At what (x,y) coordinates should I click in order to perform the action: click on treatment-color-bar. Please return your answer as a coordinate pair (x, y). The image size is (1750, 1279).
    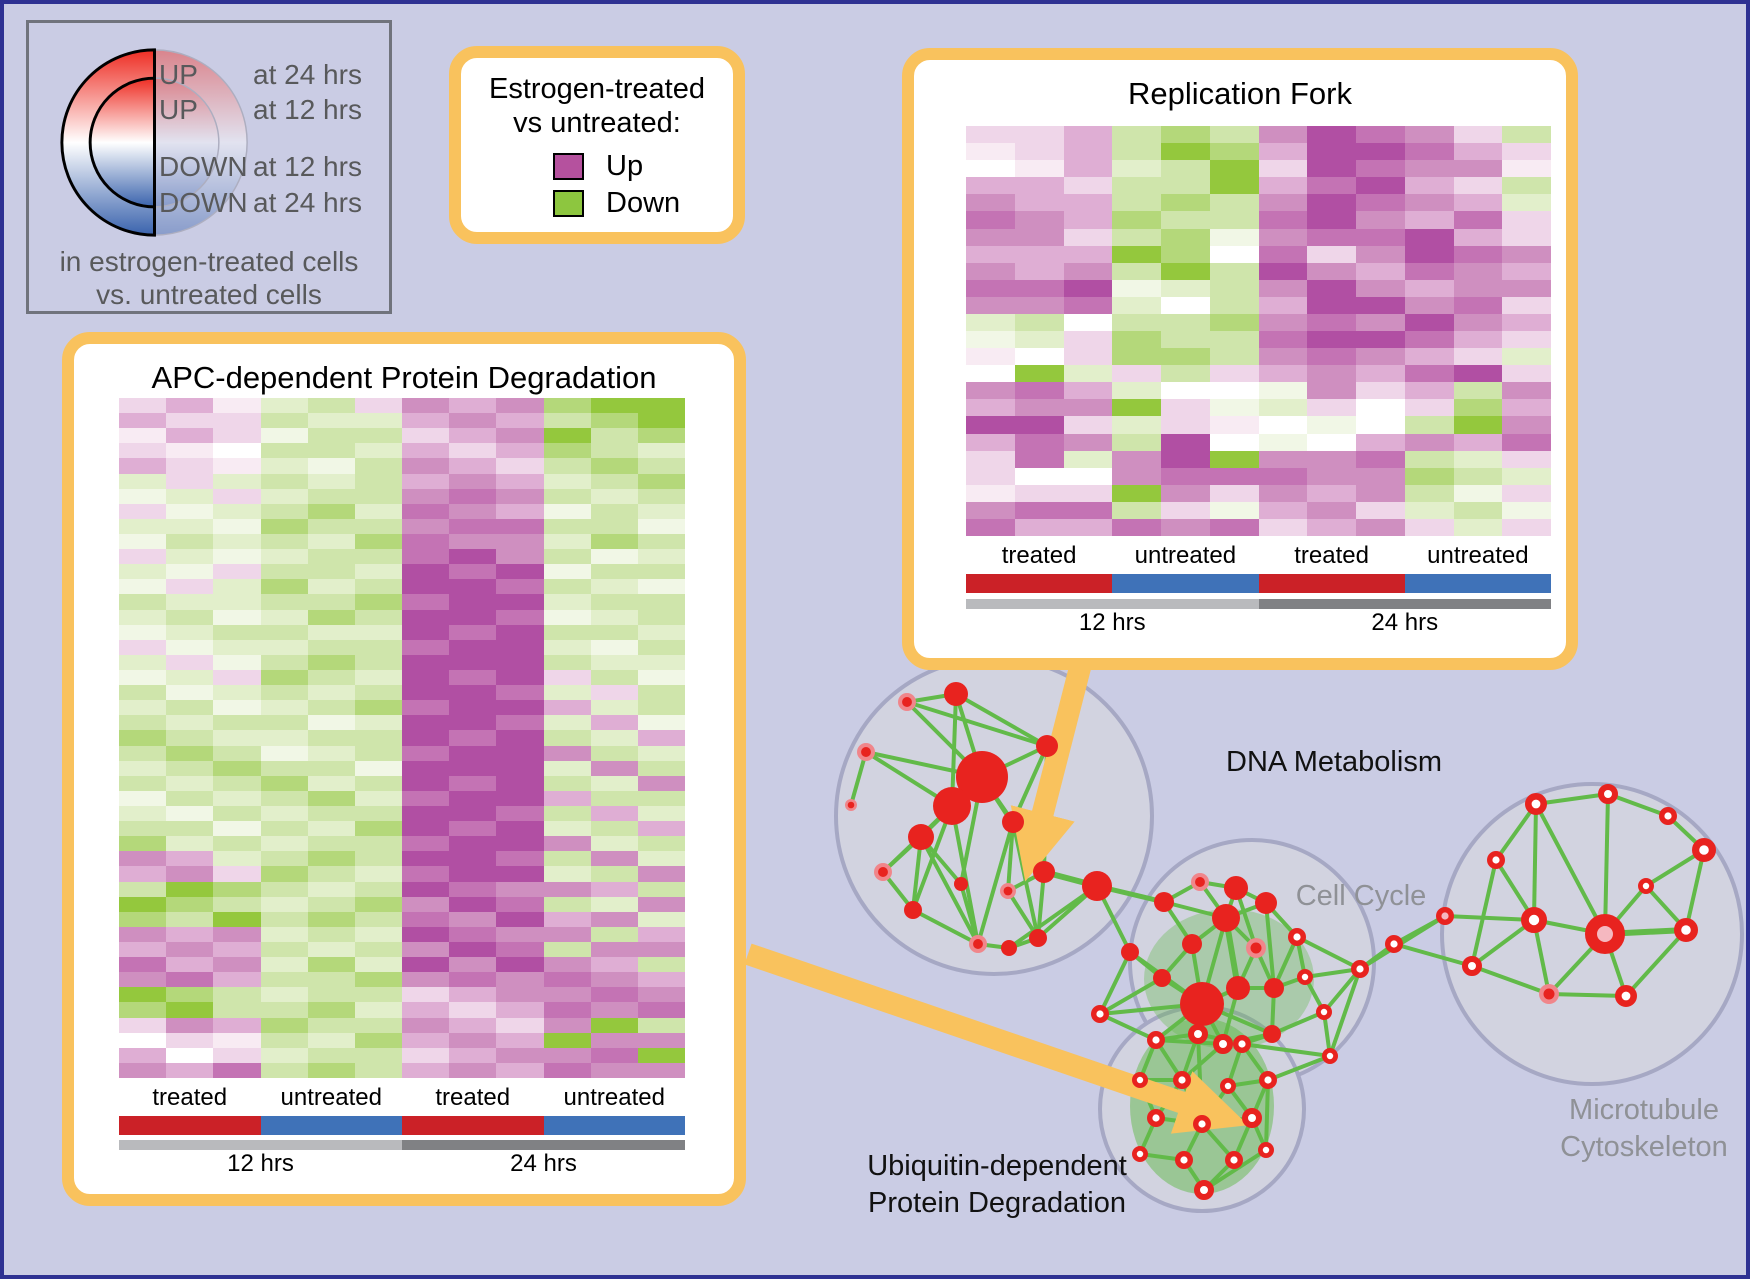
    Looking at the image, I should click on (1258, 583).